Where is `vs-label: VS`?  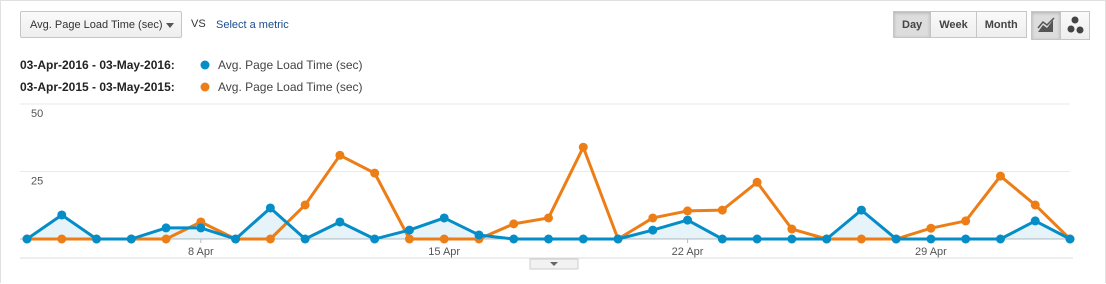
vs-label: VS is located at coordinates (198, 24).